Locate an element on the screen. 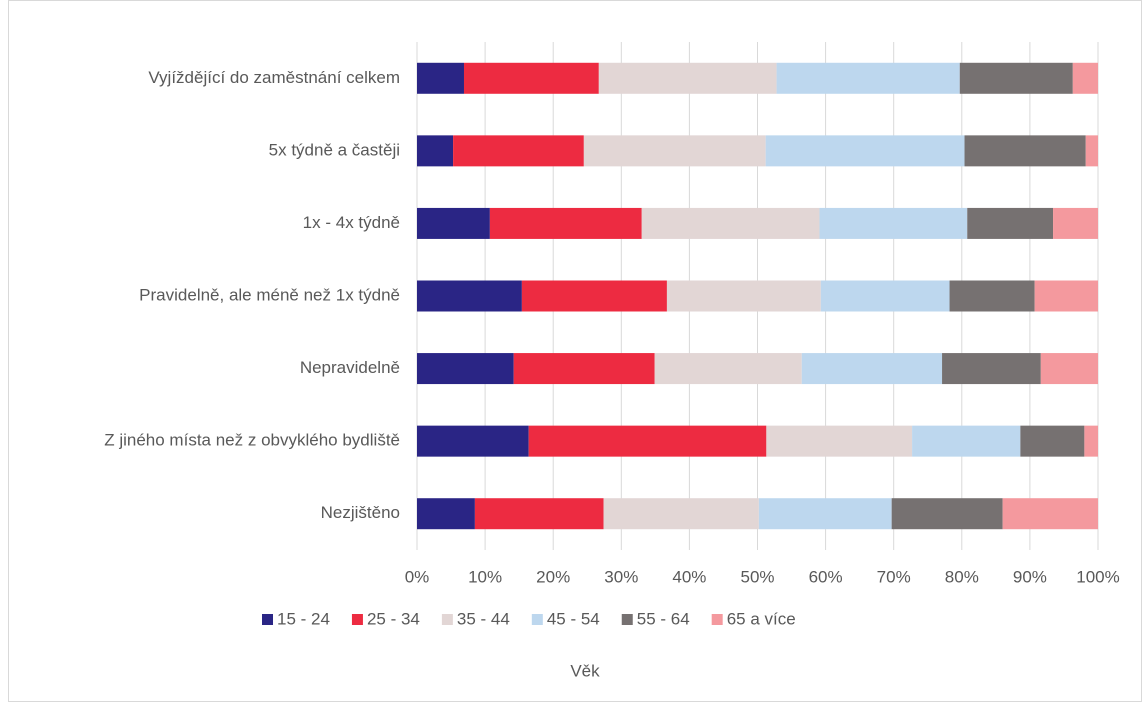 The height and width of the screenshot is (702, 1142). x-tick-label: 30% is located at coordinates (621, 576).